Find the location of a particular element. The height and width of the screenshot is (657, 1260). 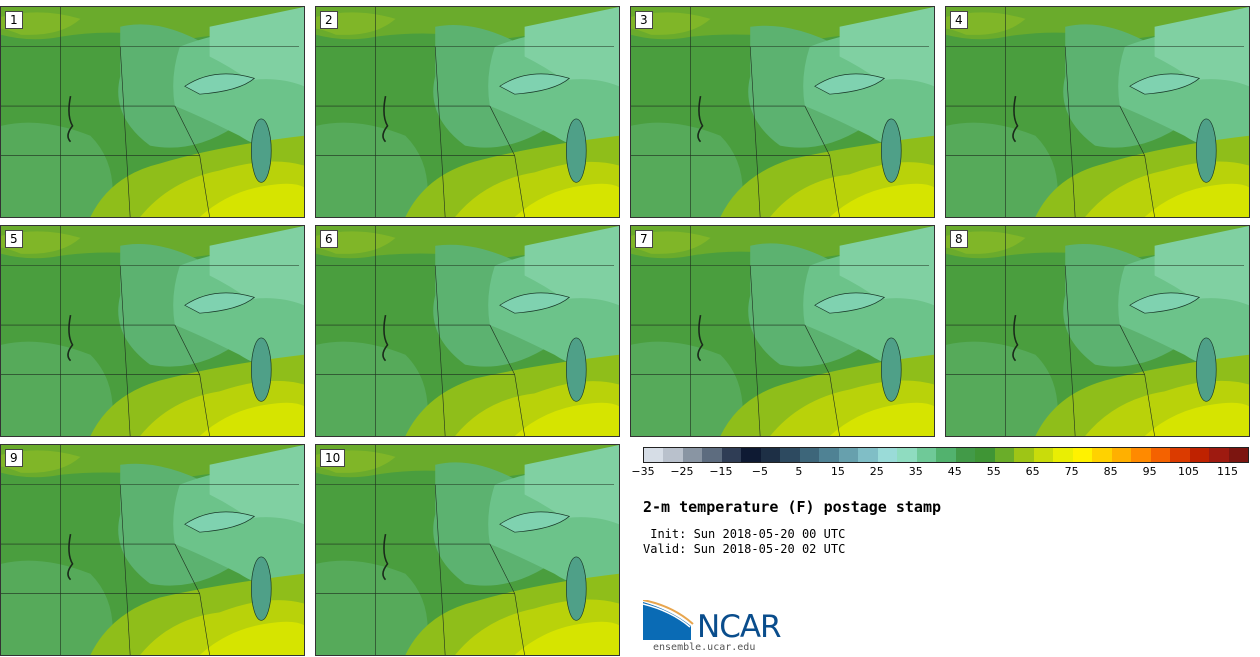

panel-number-label: 9 is located at coordinates (14, 458).